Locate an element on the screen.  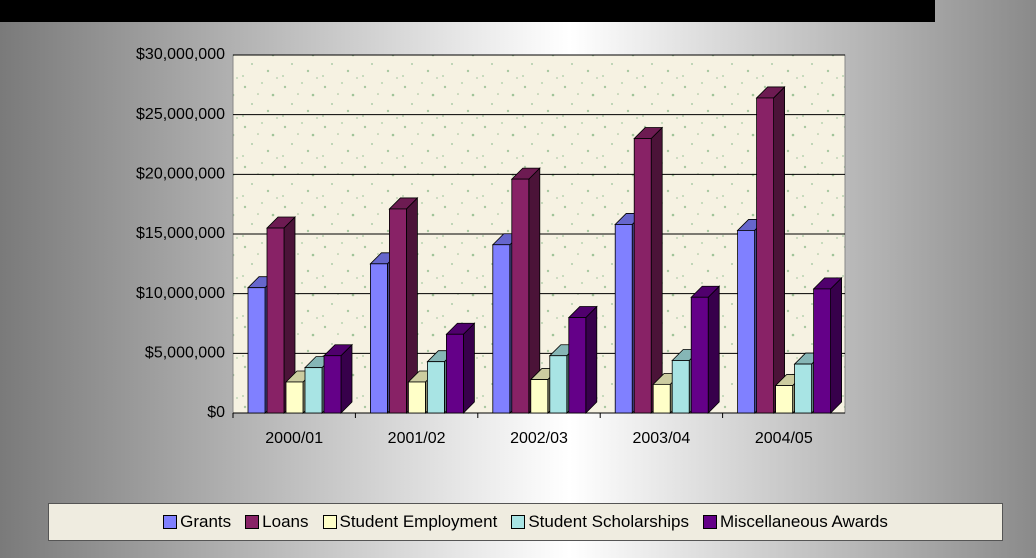
legend-label: Student Employment is located at coordinates (418, 521).